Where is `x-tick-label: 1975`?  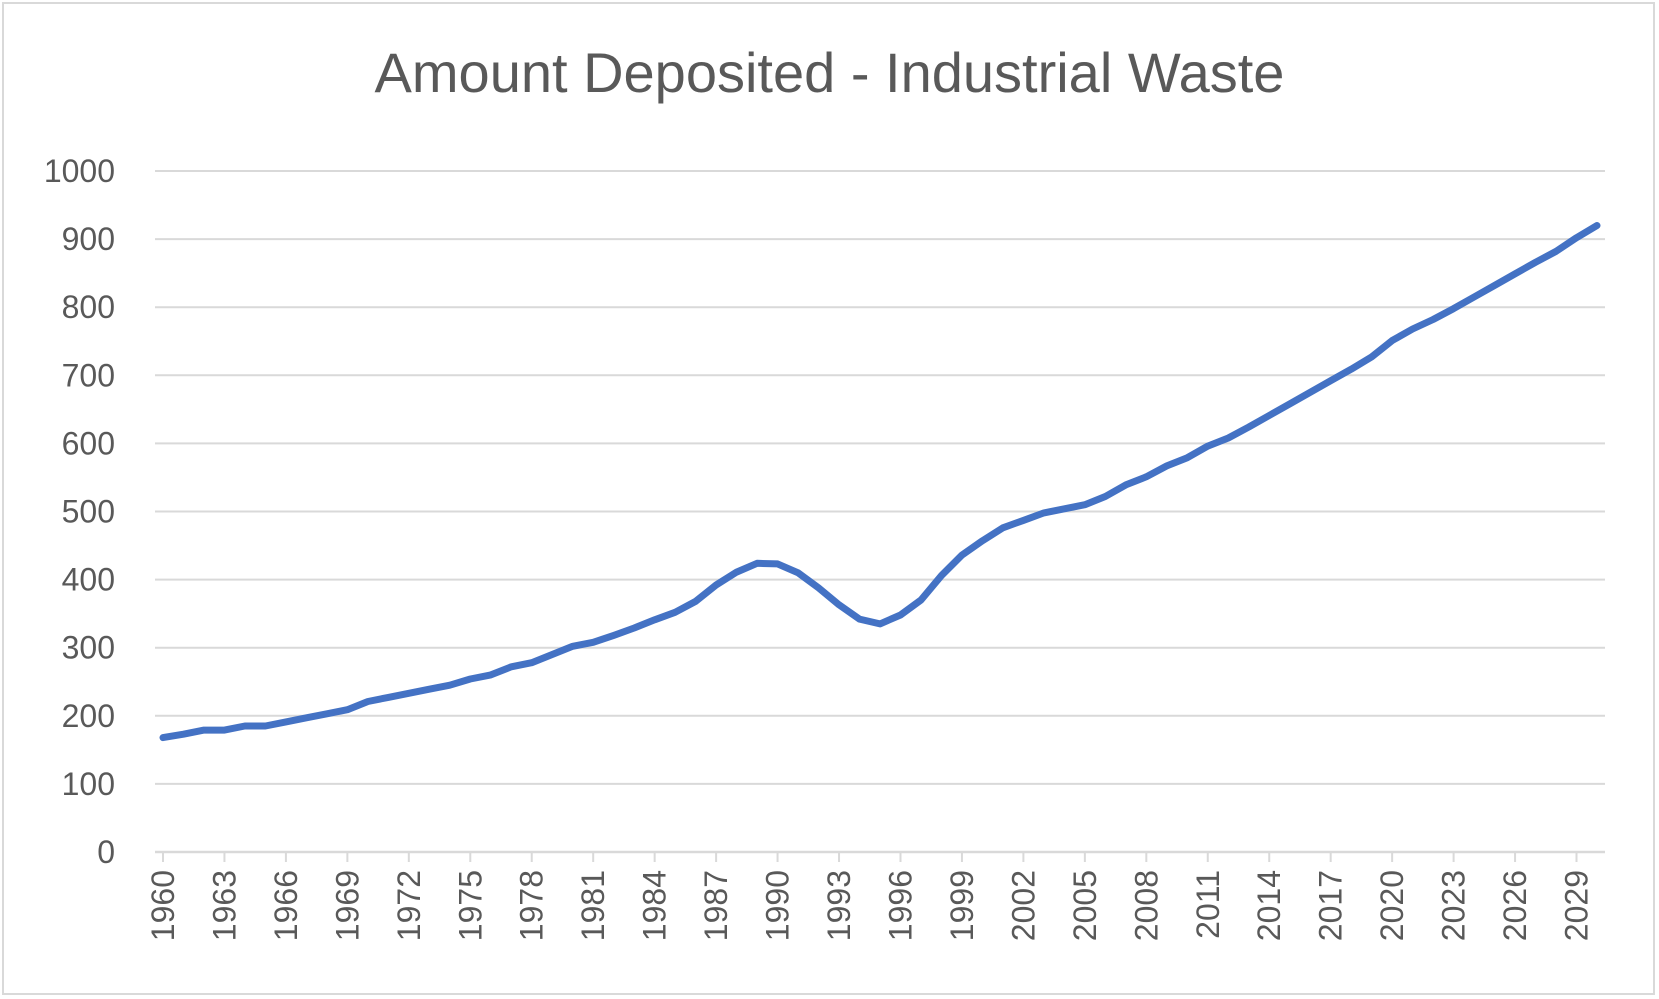
x-tick-label: 1975 is located at coordinates (470, 905).